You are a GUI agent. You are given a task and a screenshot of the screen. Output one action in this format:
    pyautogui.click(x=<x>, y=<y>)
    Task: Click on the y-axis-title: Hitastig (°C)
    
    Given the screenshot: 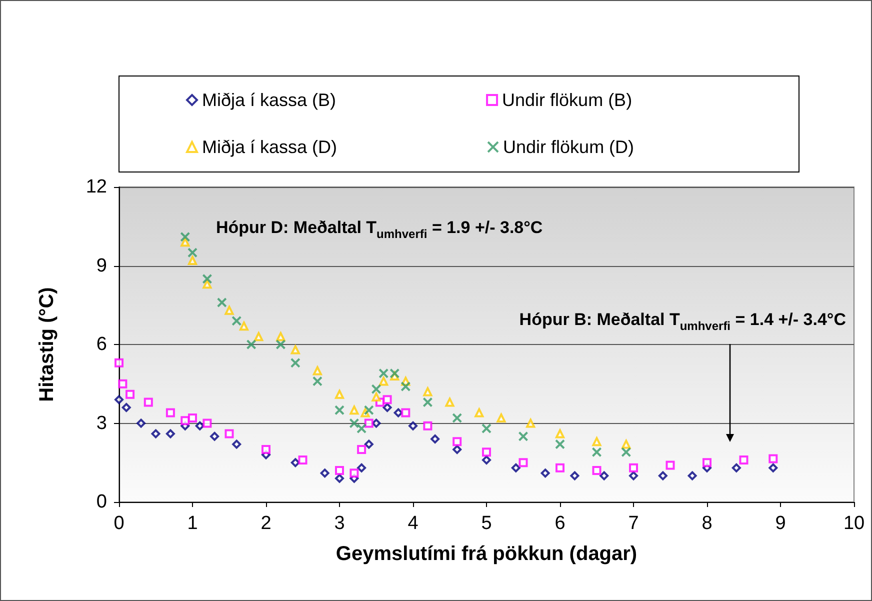 What is the action you would take?
    pyautogui.click(x=47, y=344)
    